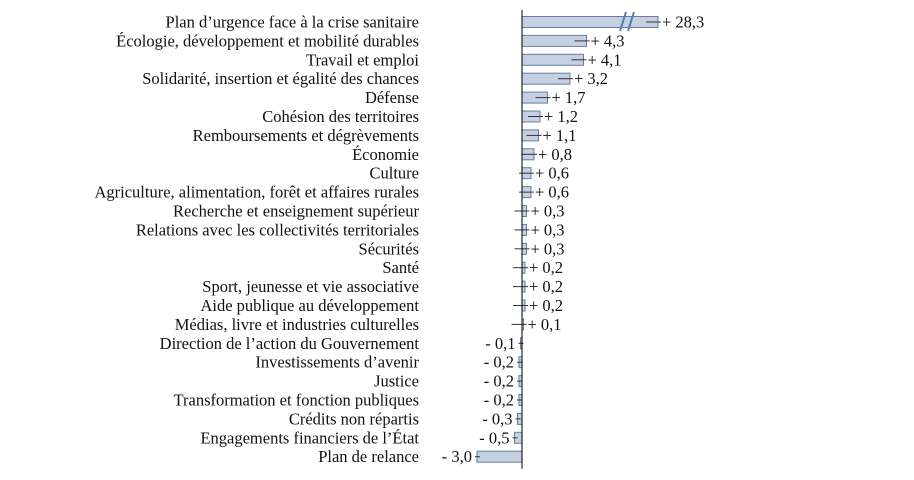  What do you see at coordinates (309, 437) in the screenshot?
I see `category-label-23: Engagements financiers de l’État` at bounding box center [309, 437].